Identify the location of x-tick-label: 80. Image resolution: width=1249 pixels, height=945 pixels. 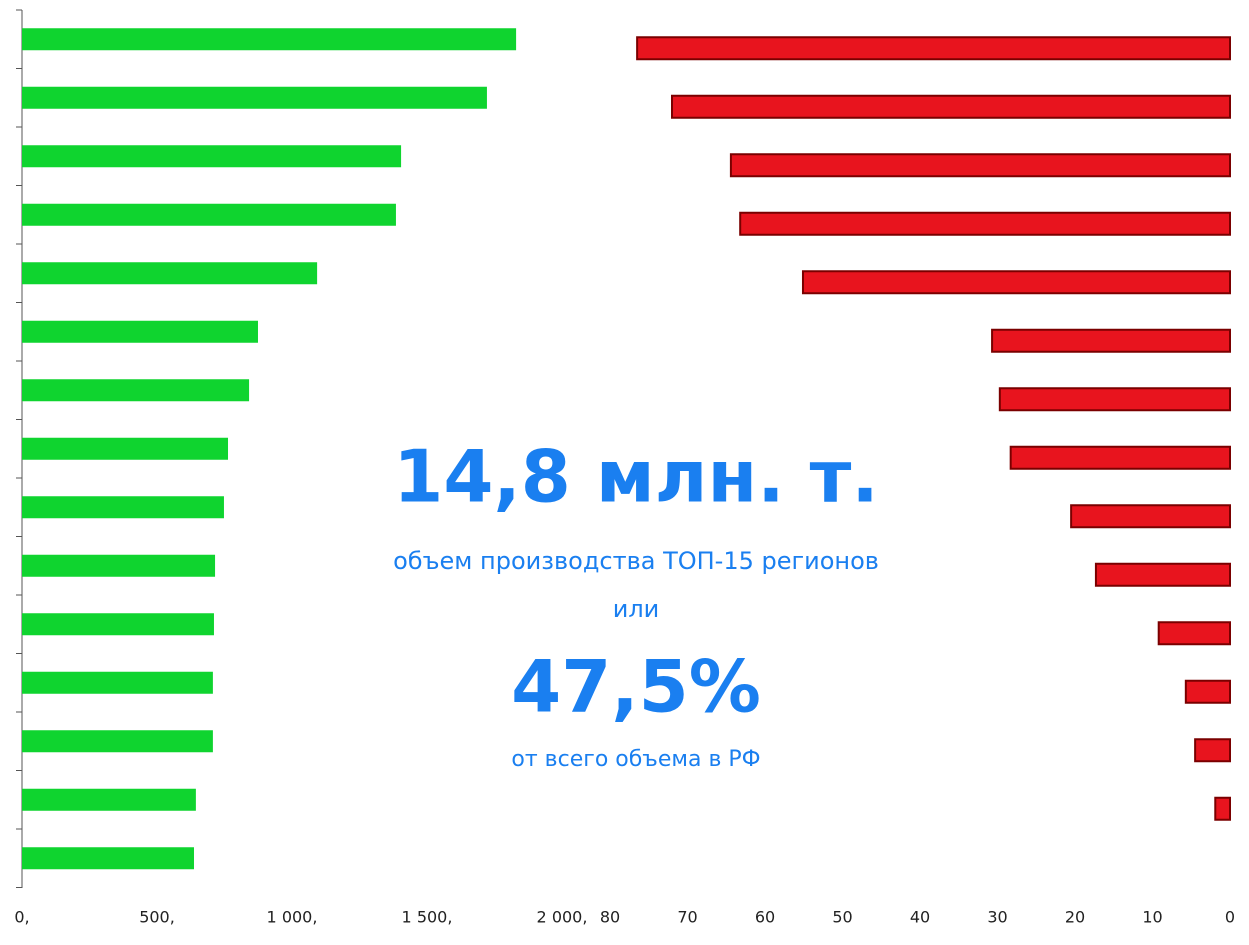
(610, 917).